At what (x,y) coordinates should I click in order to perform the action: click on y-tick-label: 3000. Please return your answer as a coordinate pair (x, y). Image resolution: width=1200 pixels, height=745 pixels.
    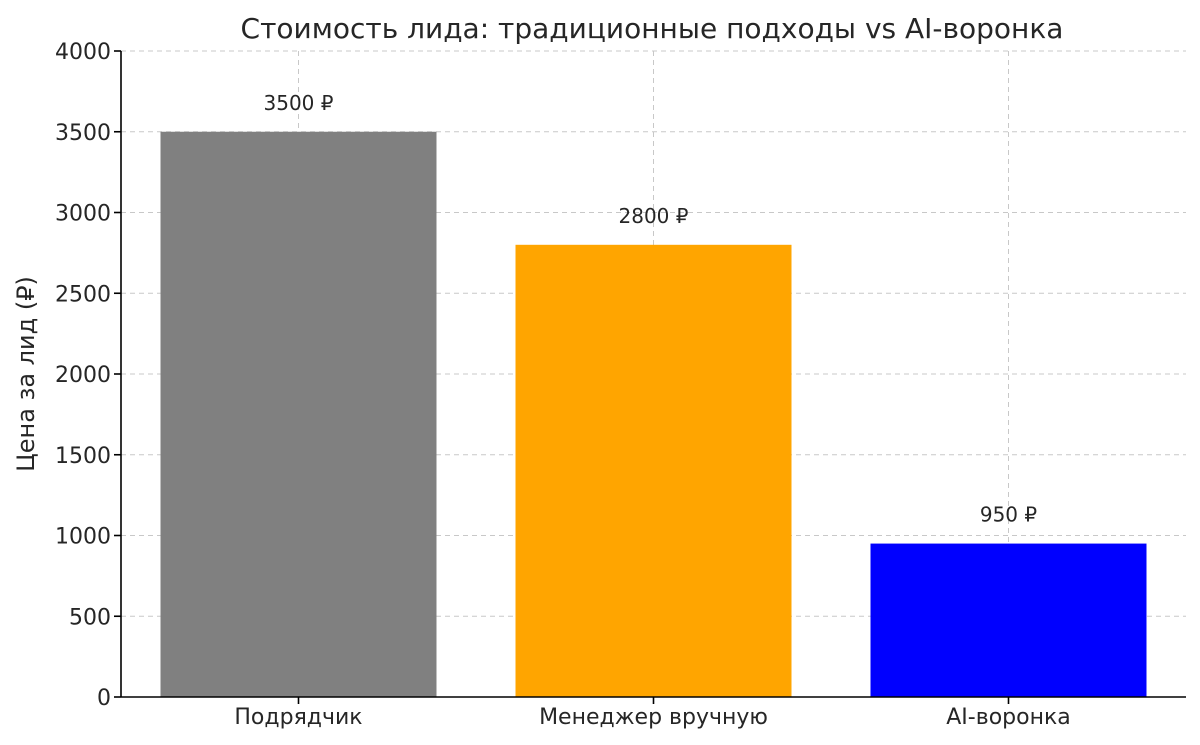
    Looking at the image, I should click on (83, 214).